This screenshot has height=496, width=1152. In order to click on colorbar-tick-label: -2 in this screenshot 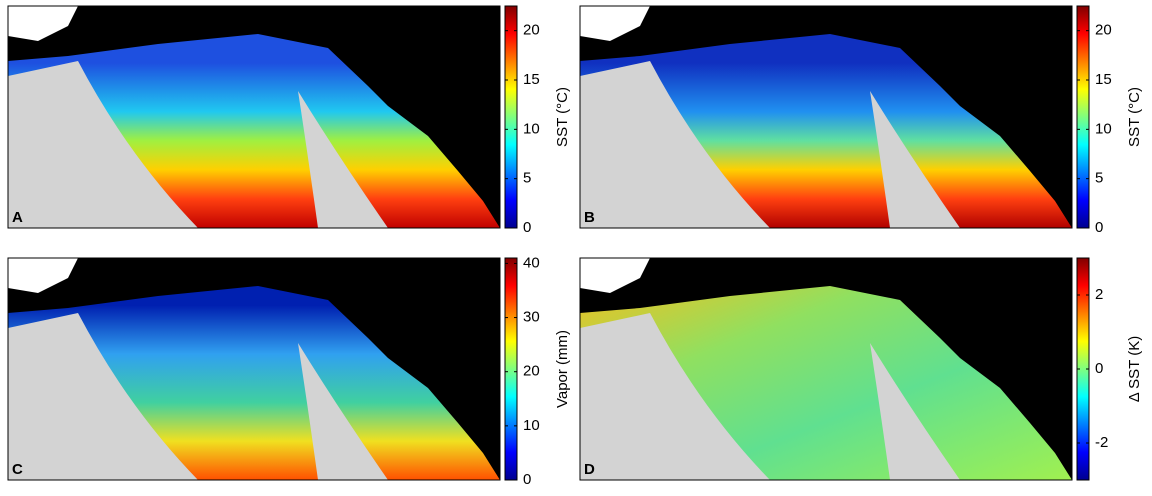, I will do `click(1101, 442)`.